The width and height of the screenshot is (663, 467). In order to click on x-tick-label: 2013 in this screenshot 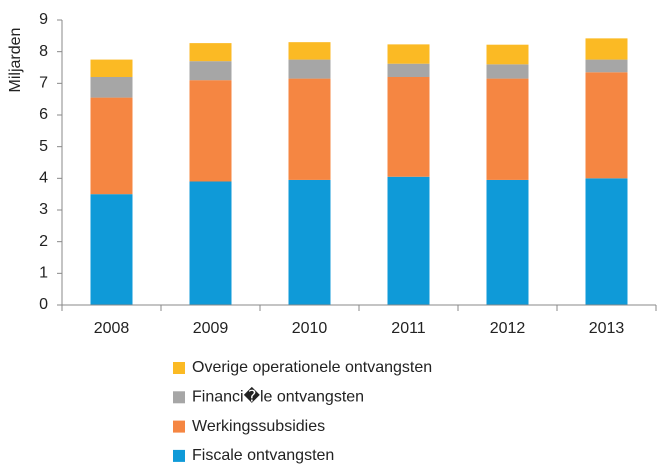, I will do `click(607, 328)`.